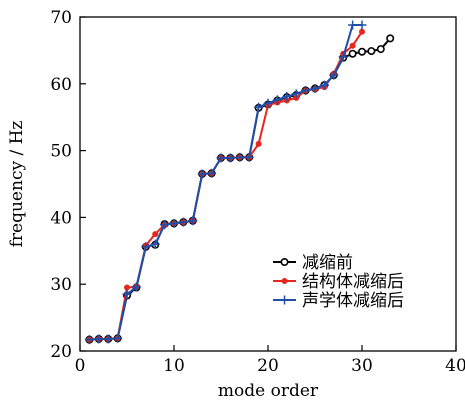  What do you see at coordinates (353, 301) in the screenshot?
I see `legend-label-2: 声学体减缩后` at bounding box center [353, 301].